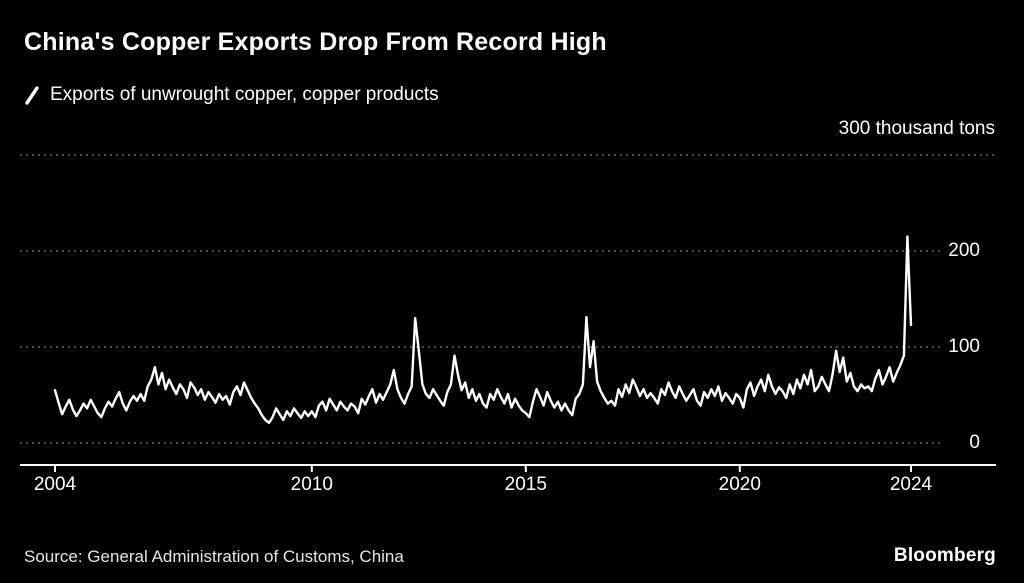 The image size is (1024, 583). Describe the element at coordinates (944, 555) in the screenshot. I see `bloomberg-logo: Bloomberg` at that location.